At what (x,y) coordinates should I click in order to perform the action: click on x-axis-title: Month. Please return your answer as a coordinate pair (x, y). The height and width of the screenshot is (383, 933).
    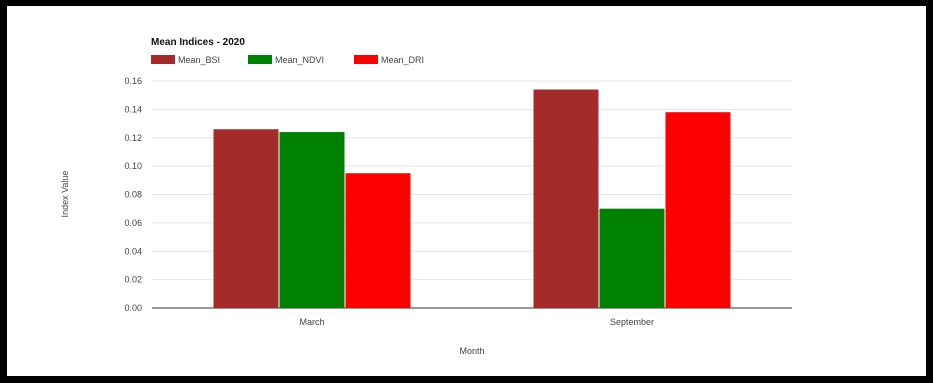
    Looking at the image, I should click on (471, 351).